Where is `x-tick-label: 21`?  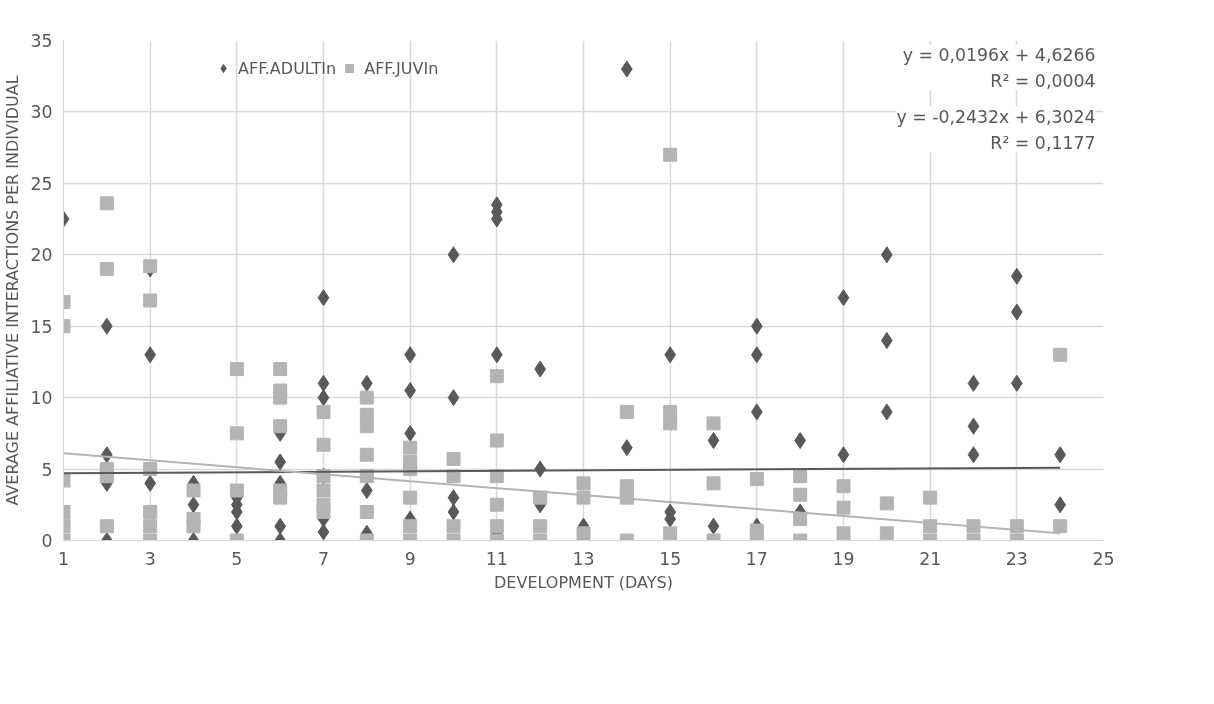 x-tick-label: 21 is located at coordinates (930, 558).